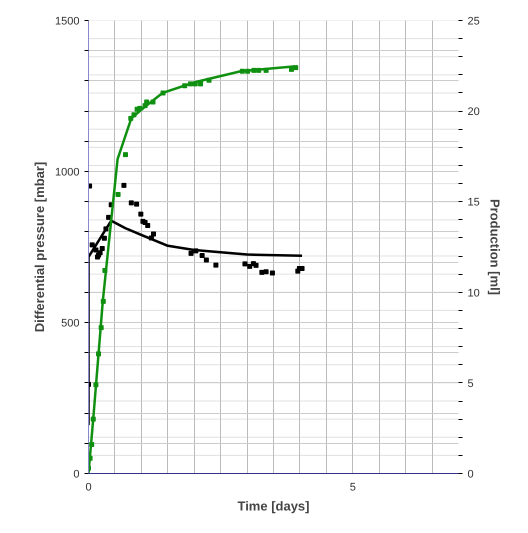 The width and height of the screenshot is (528, 533). I want to click on y2-tick-label: 20, so click(474, 112).